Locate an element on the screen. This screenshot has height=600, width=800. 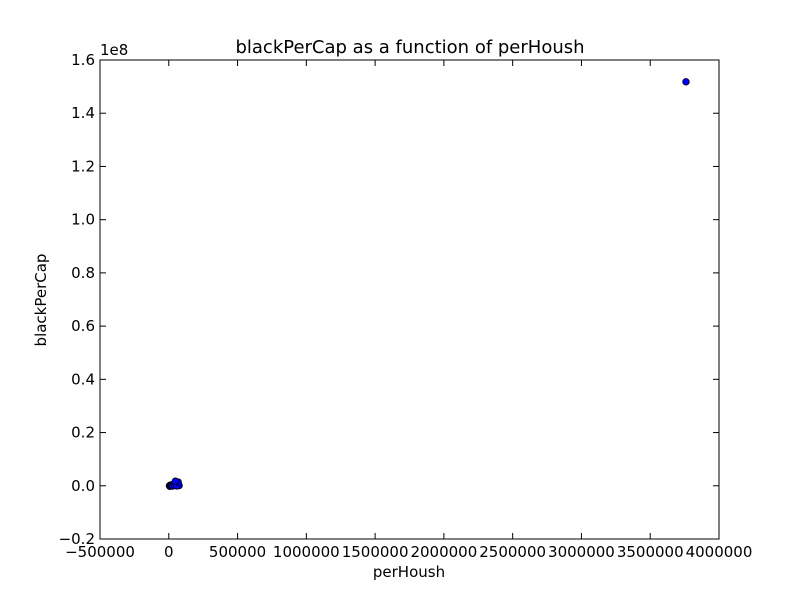
y-axis-offset-label: 1e8 is located at coordinates (114, 50).